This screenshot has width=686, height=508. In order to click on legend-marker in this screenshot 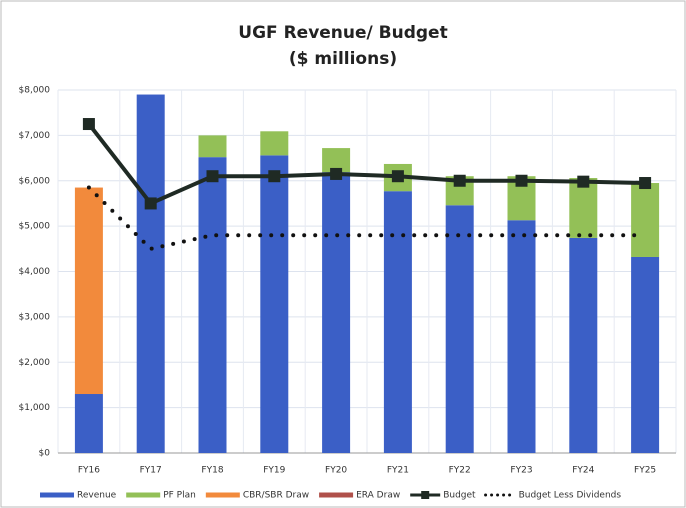, I will do `click(425, 495)`.